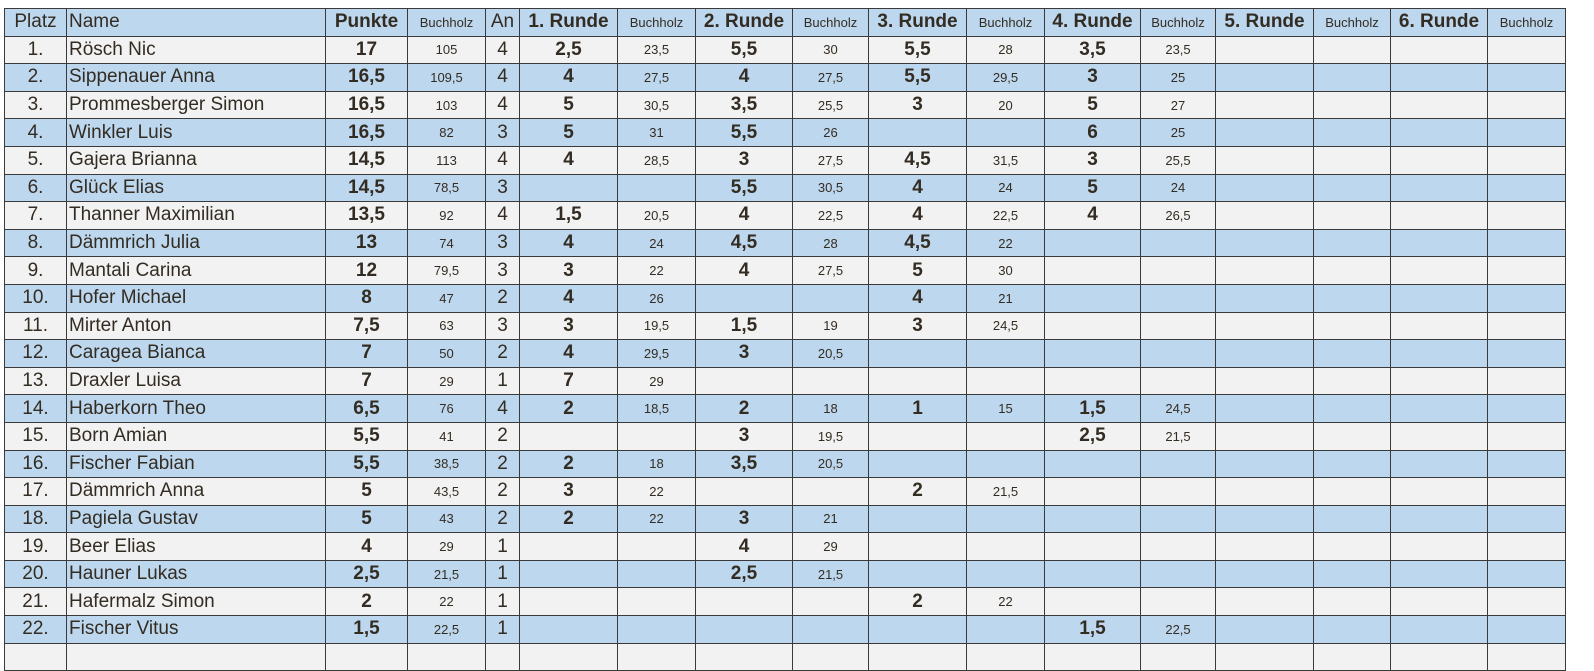  Describe the element at coordinates (917, 408) in the screenshot. I see `cell-runde3: 1` at that location.